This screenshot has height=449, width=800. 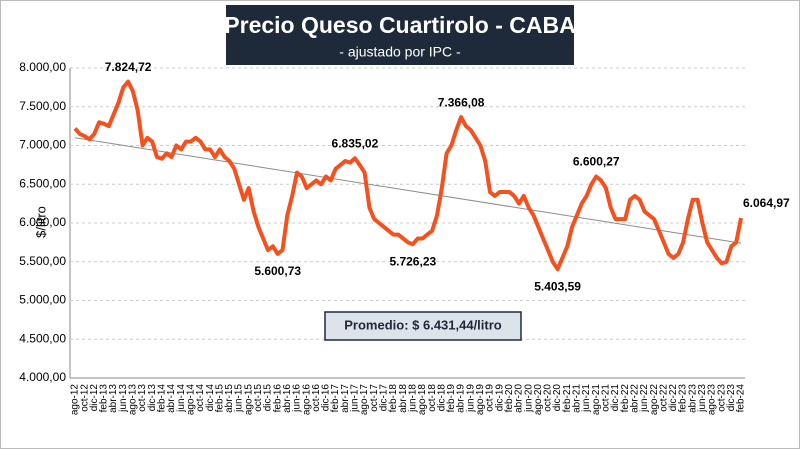 I want to click on x-tick-label: dic-21, so click(x=615, y=398).